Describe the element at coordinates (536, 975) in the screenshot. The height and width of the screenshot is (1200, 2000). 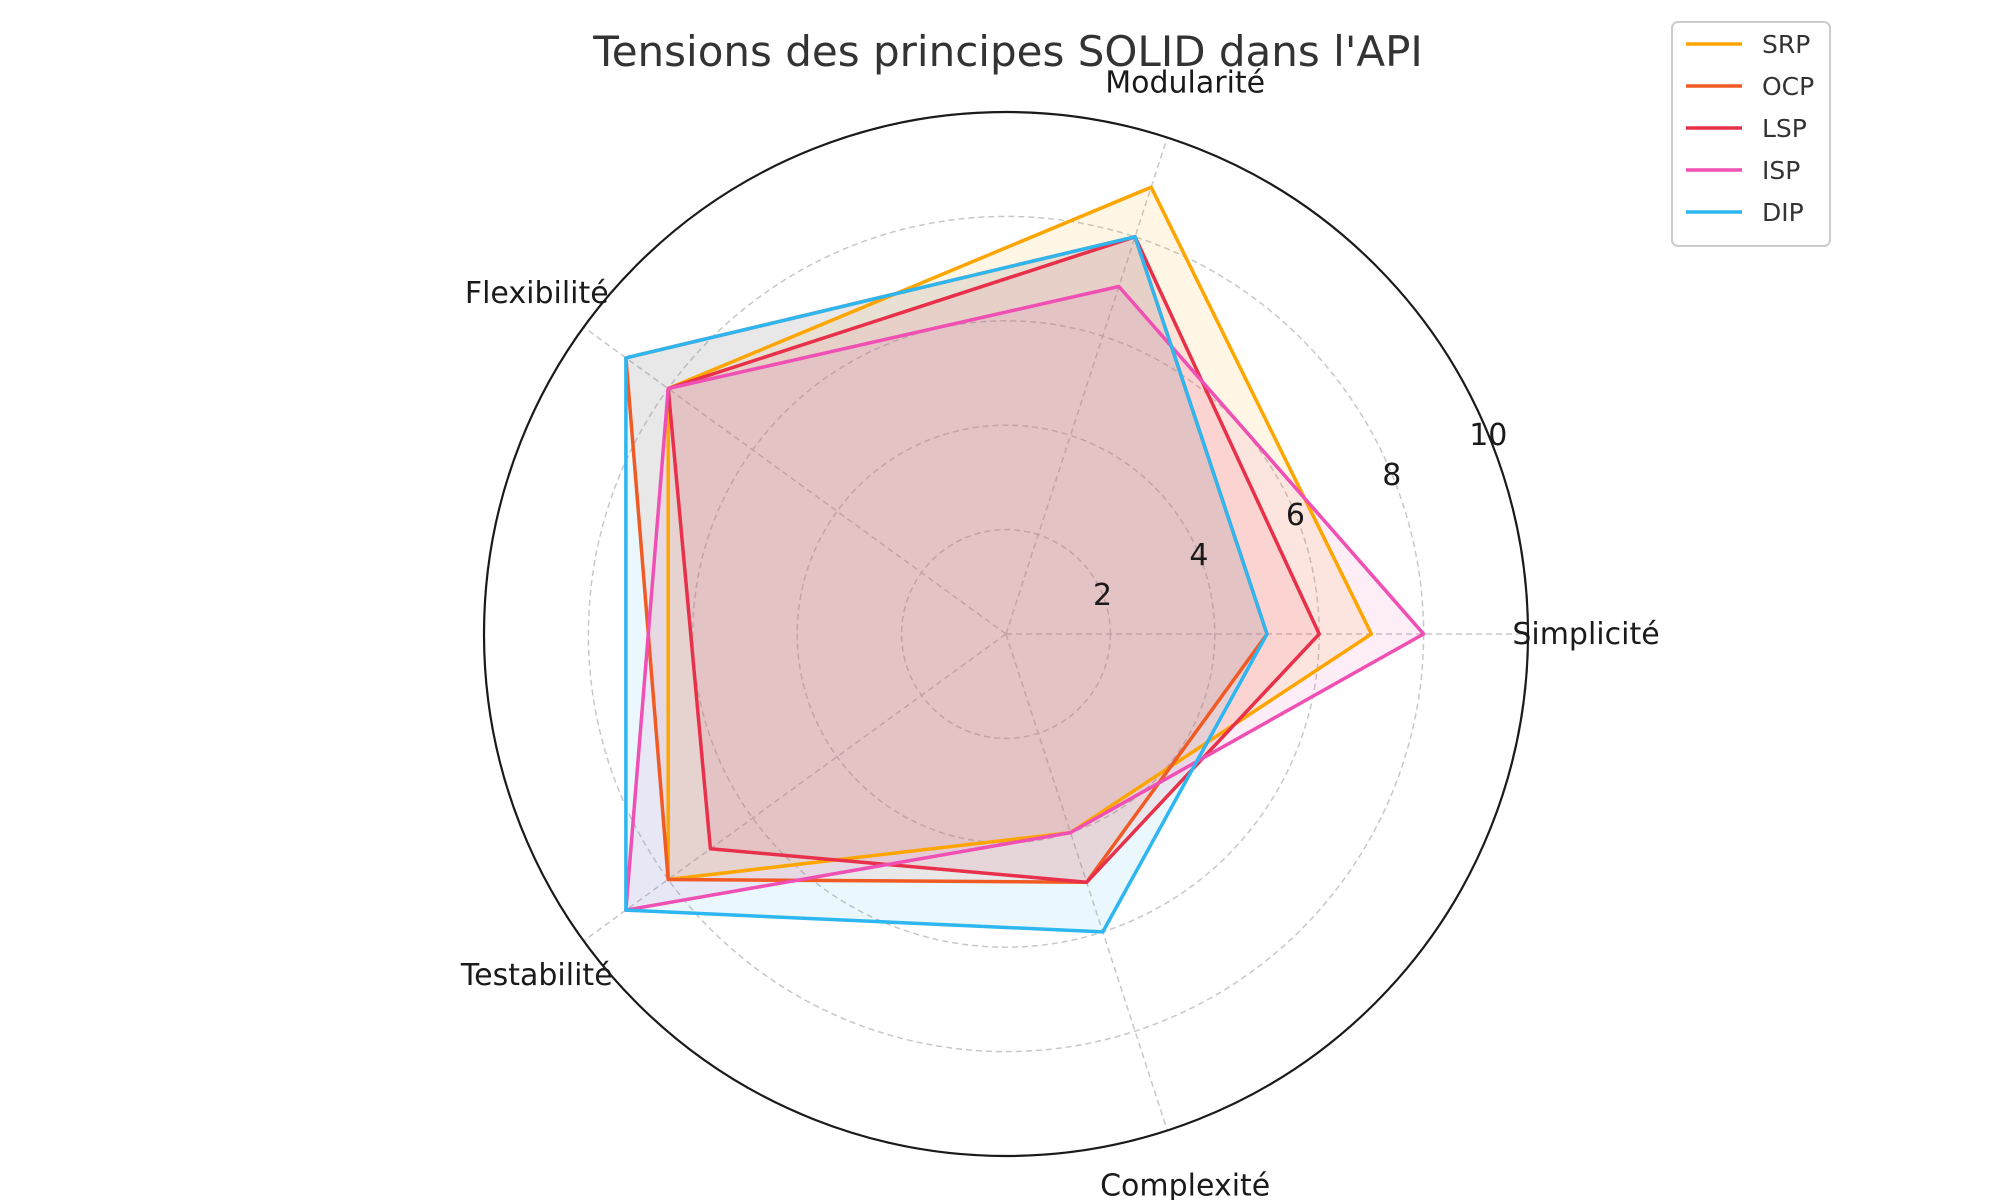
I see `axis-label: Testabilité` at that location.